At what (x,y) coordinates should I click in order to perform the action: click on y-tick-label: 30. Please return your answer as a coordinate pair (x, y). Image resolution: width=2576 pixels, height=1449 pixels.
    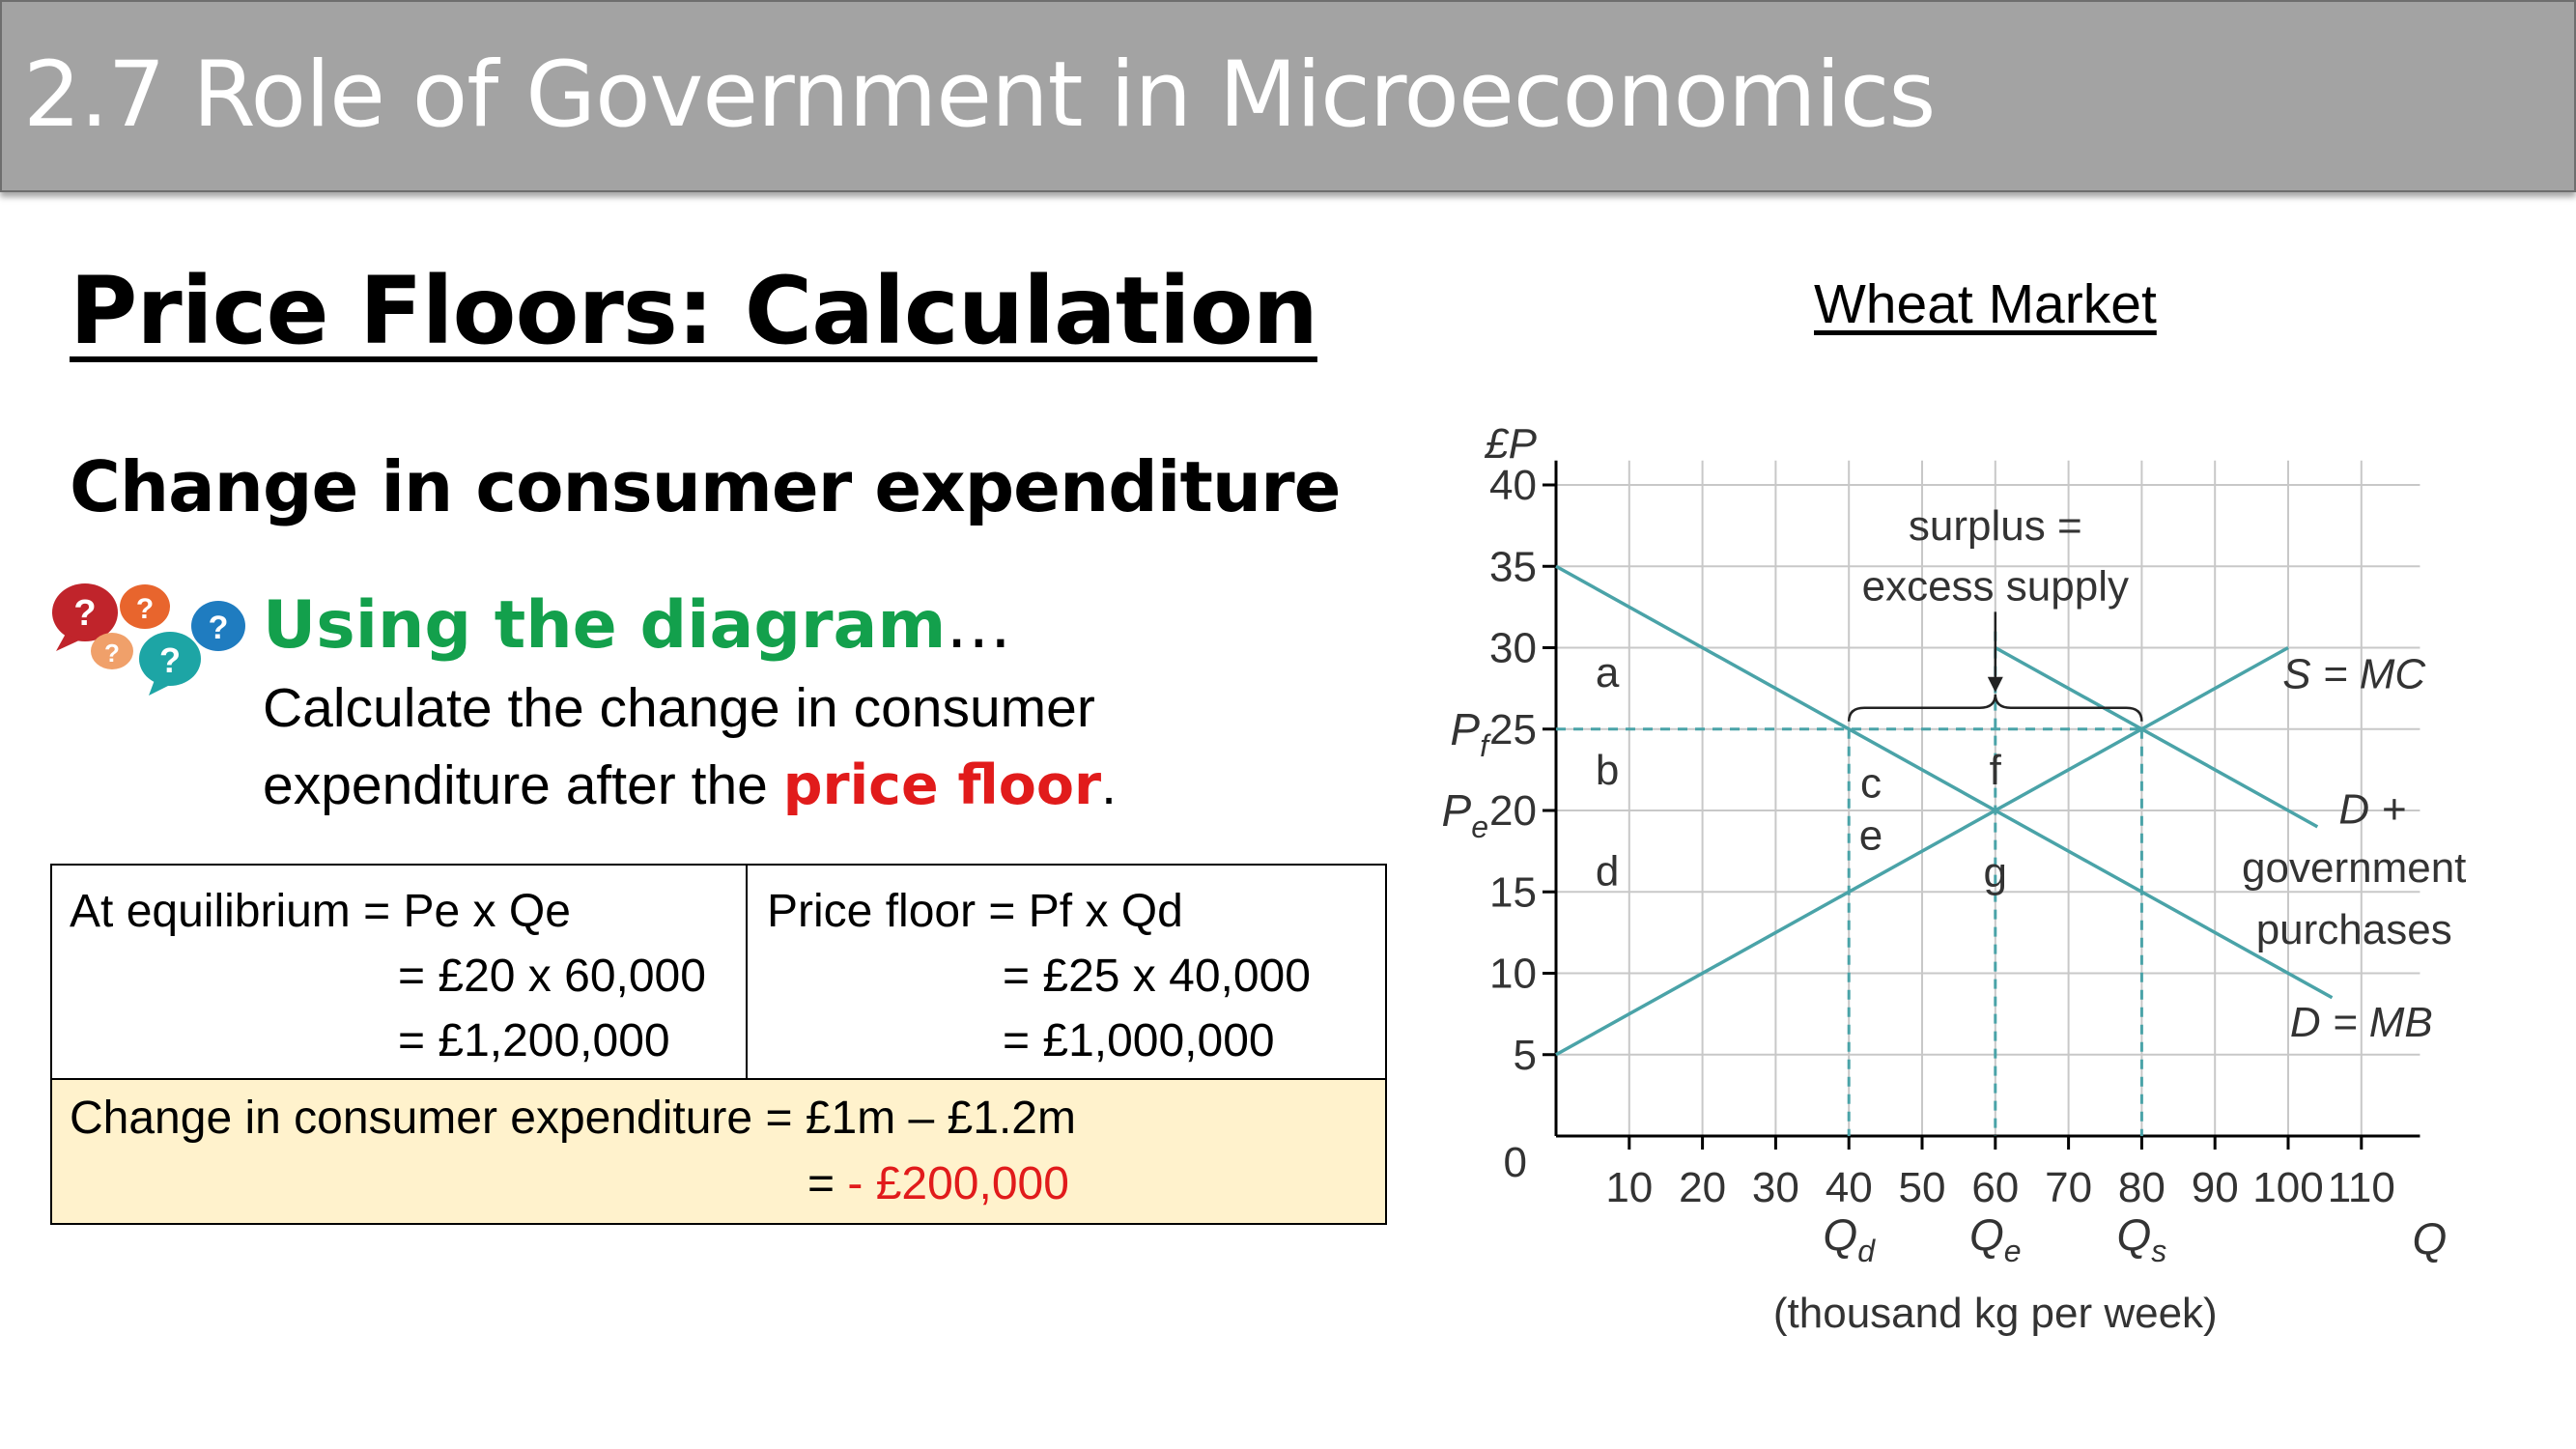
    Looking at the image, I should click on (1513, 648).